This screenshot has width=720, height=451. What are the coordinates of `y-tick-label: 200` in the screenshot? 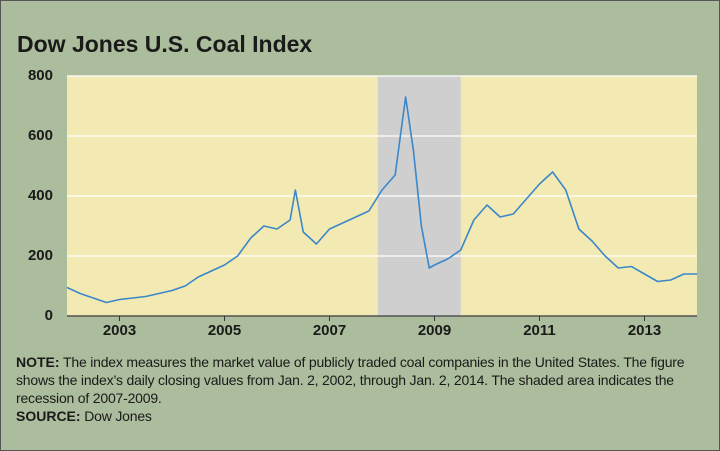 It's located at (40, 255).